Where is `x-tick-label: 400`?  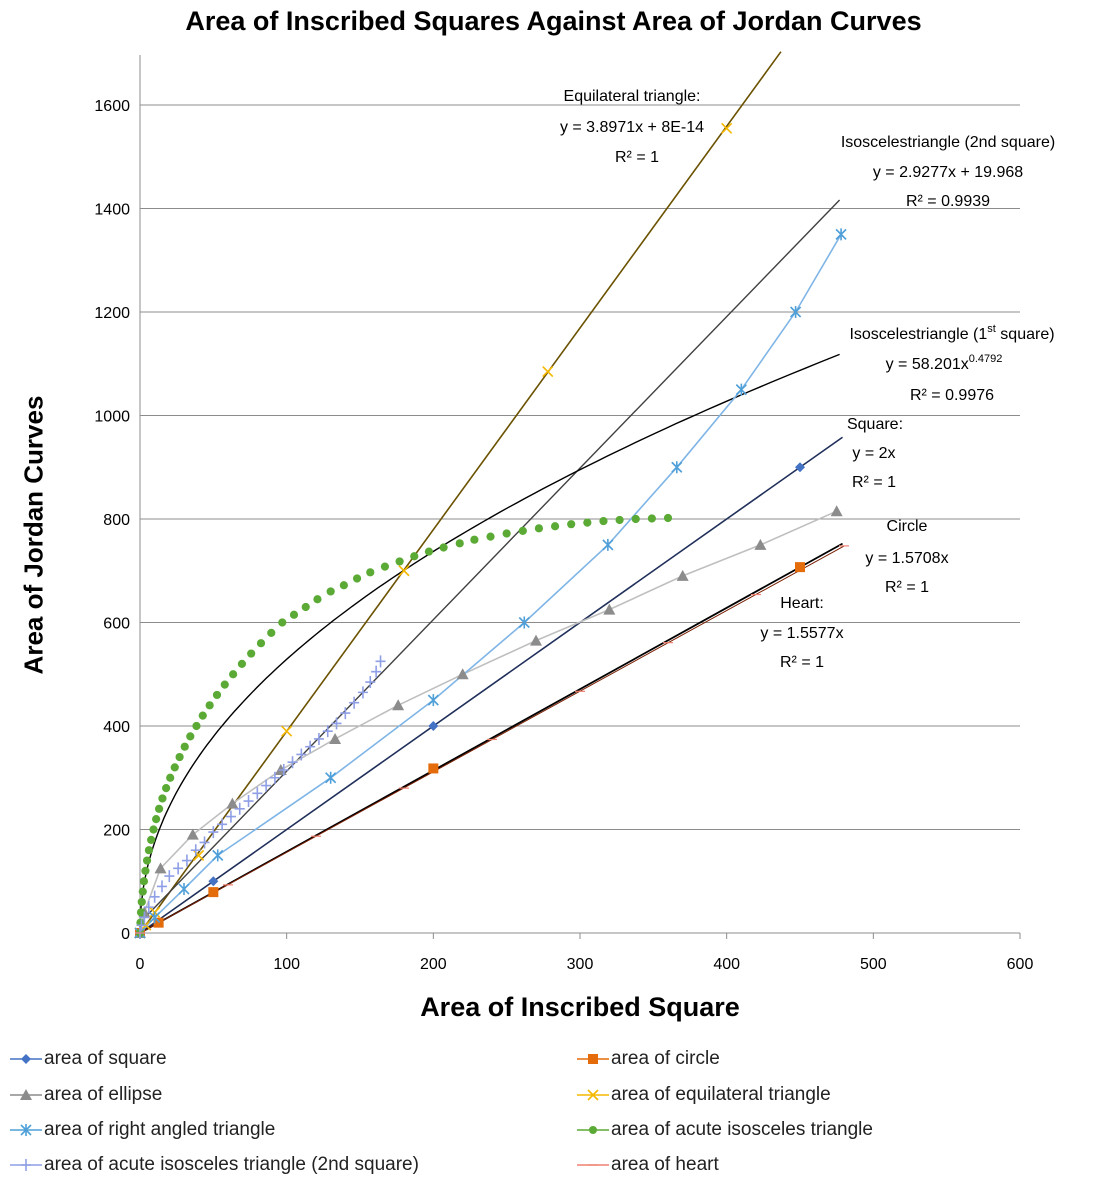 x-tick-label: 400 is located at coordinates (726, 964).